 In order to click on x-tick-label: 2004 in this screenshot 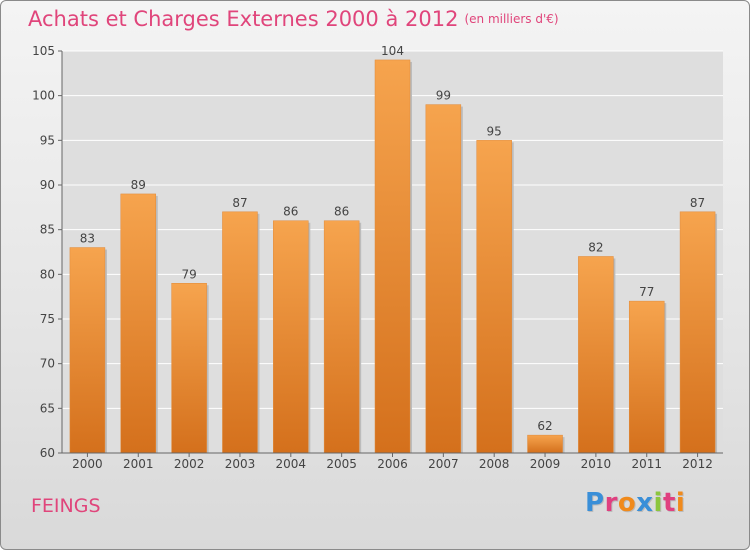, I will do `click(291, 464)`.